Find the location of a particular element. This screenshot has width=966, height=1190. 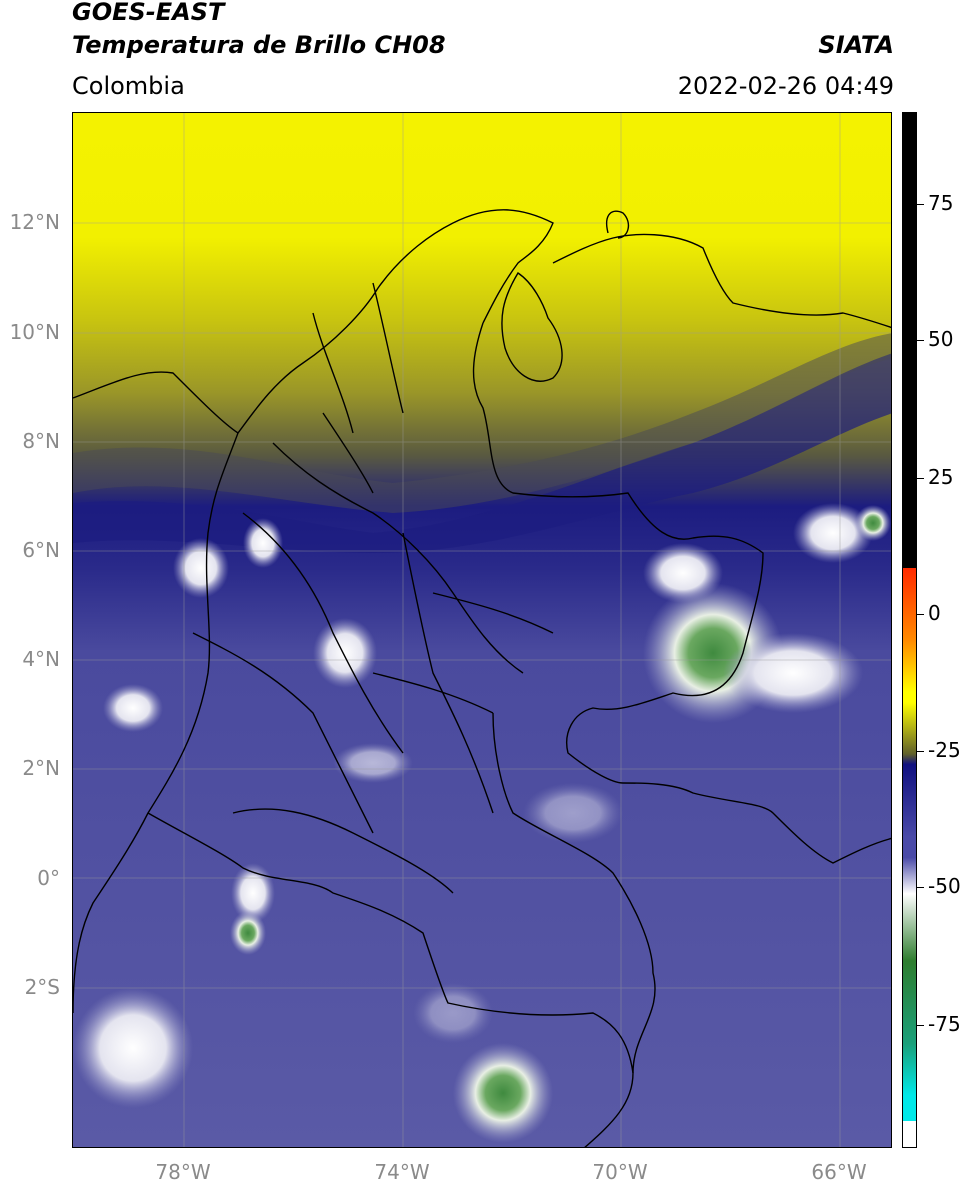

lat-label-2s: 2°S is located at coordinates (42, 987).